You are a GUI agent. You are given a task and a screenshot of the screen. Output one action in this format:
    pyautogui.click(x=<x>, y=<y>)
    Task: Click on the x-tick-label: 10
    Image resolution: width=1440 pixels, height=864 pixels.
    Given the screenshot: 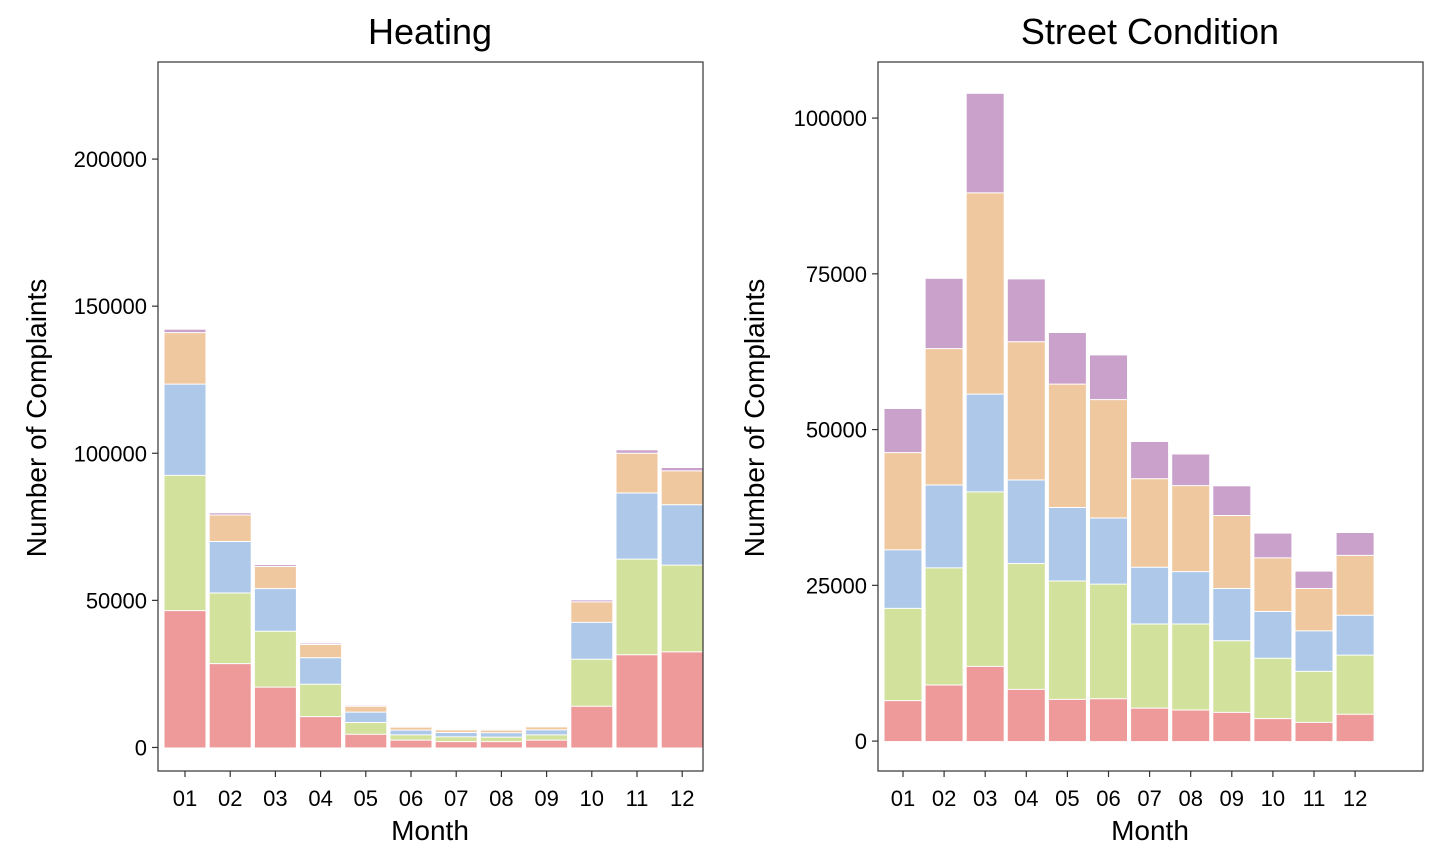 What is the action you would take?
    pyautogui.click(x=1273, y=798)
    